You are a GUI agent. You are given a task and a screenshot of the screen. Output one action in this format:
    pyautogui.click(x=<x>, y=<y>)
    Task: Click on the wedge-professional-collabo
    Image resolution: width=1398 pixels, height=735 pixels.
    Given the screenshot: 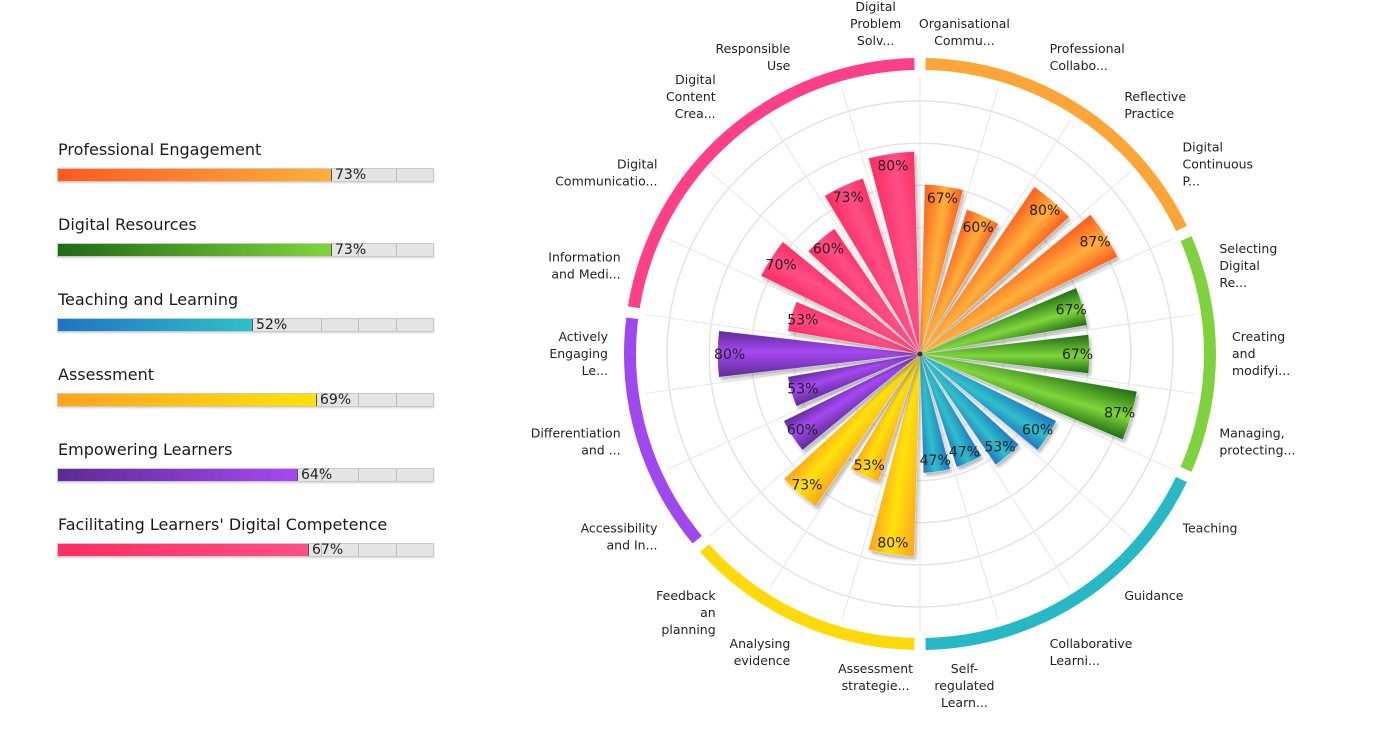 What is the action you would take?
    pyautogui.click(x=959, y=282)
    